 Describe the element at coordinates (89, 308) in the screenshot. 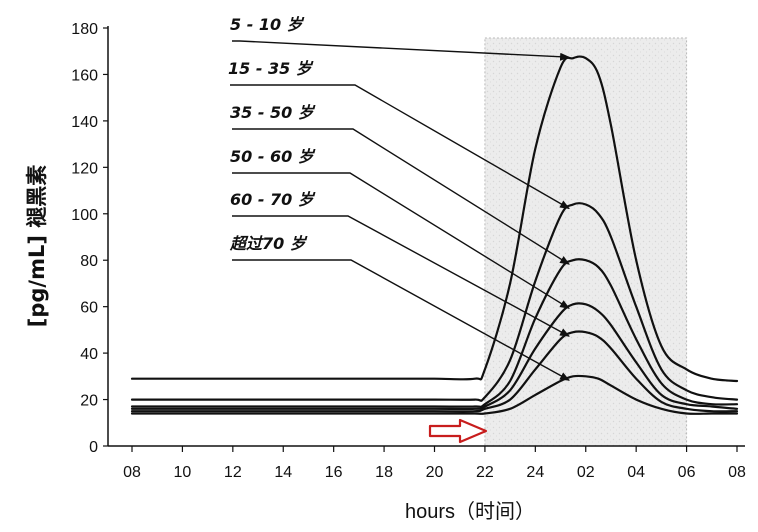

I see `y-tick-label: 60` at that location.